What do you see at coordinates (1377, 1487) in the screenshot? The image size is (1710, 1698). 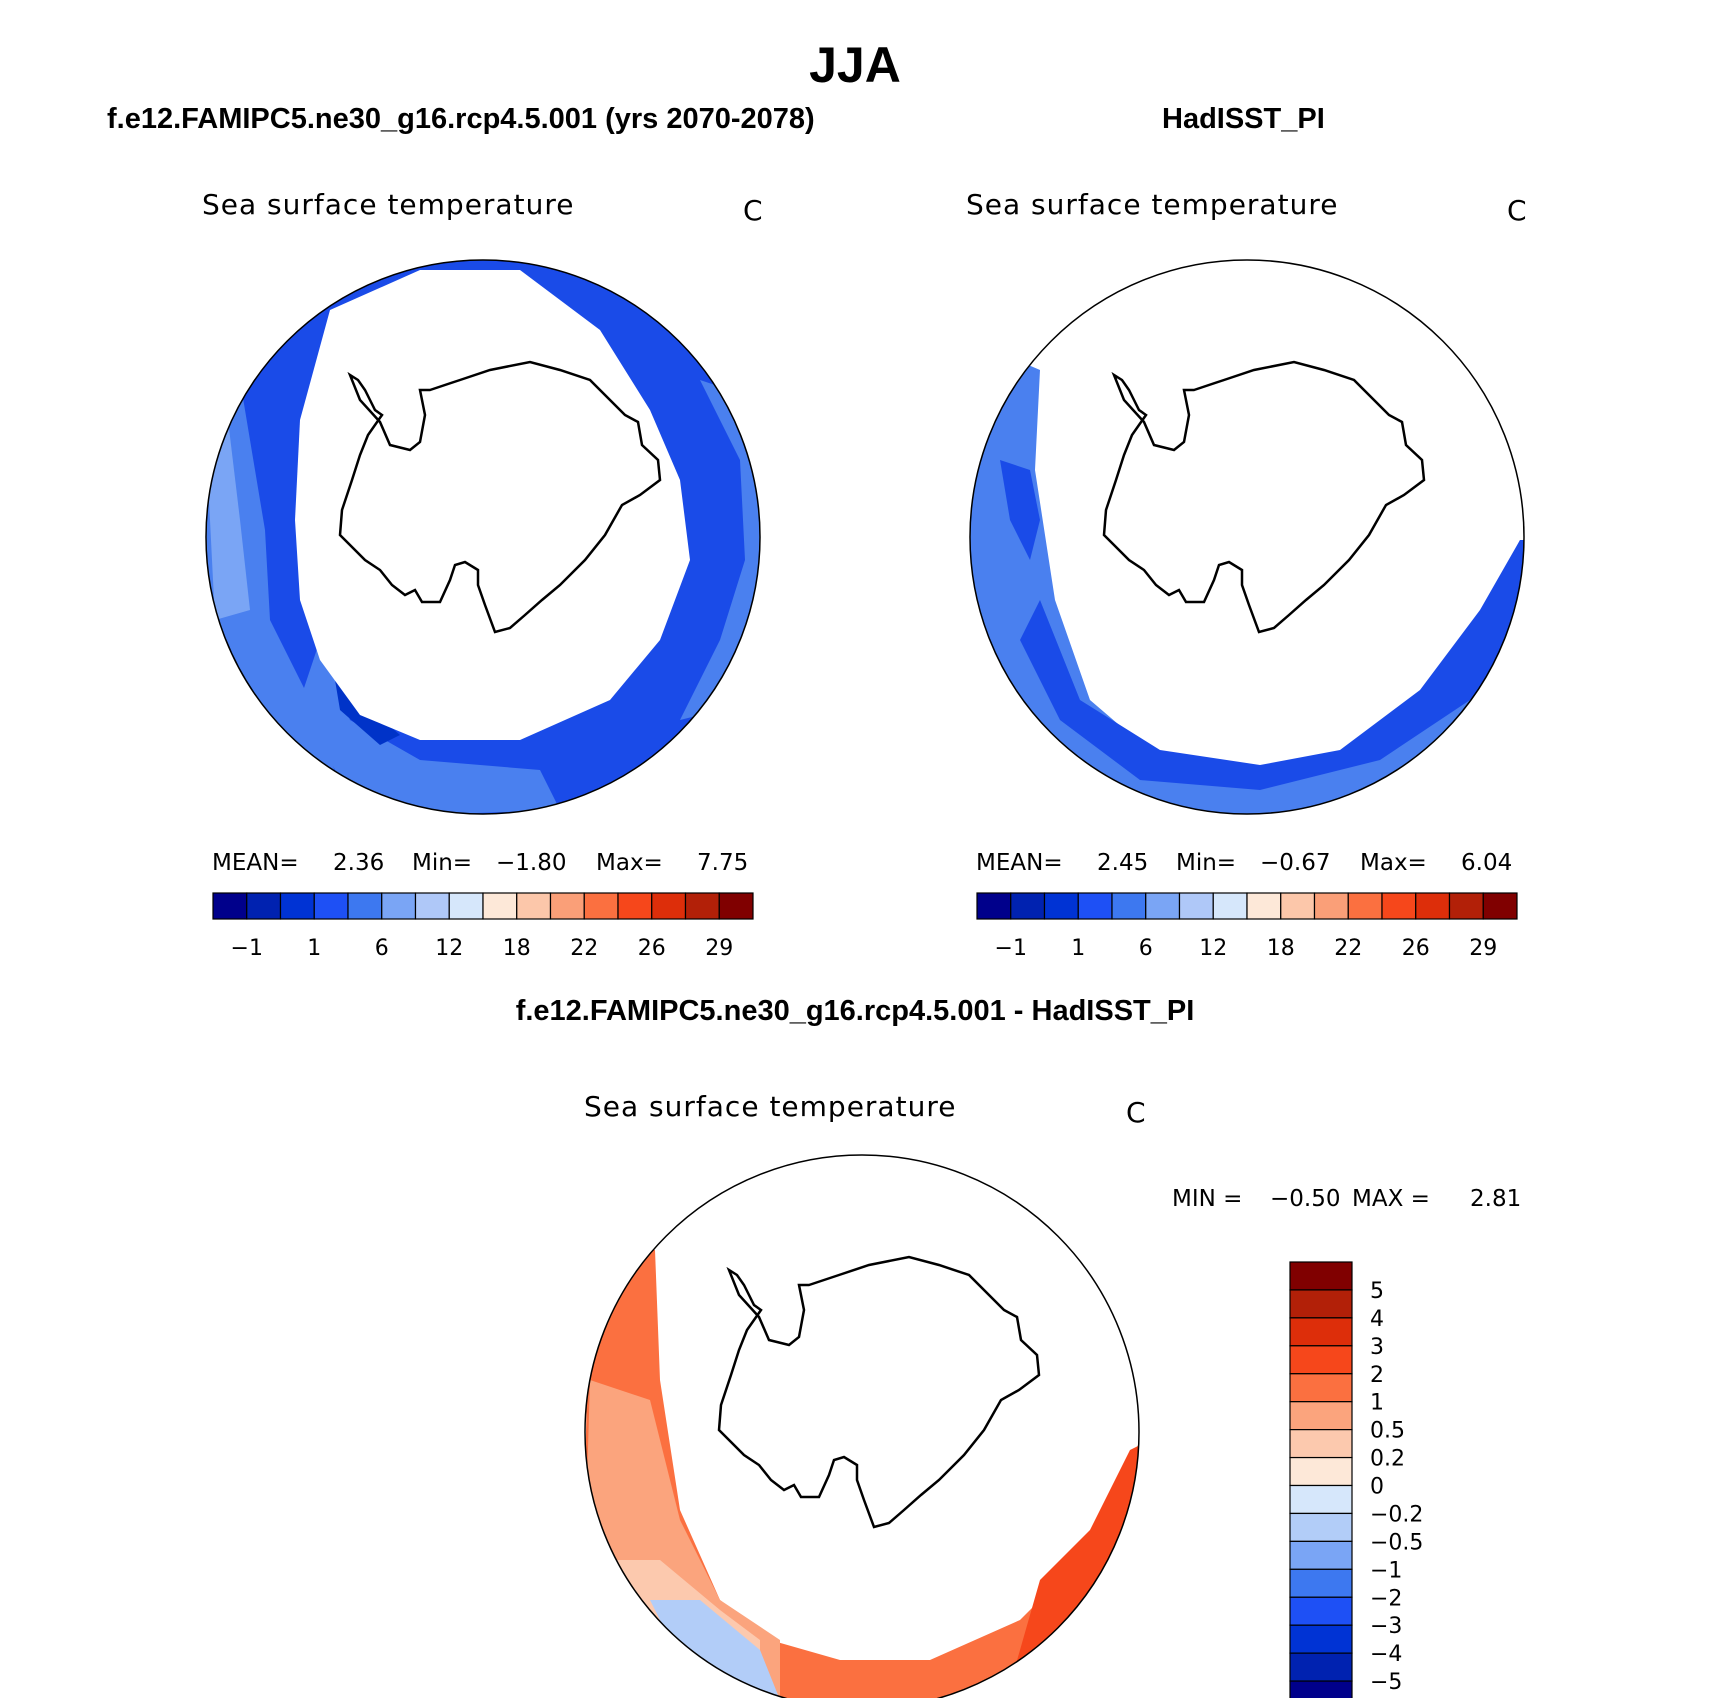 I see `colorbar-difference-tick-label: 0` at bounding box center [1377, 1487].